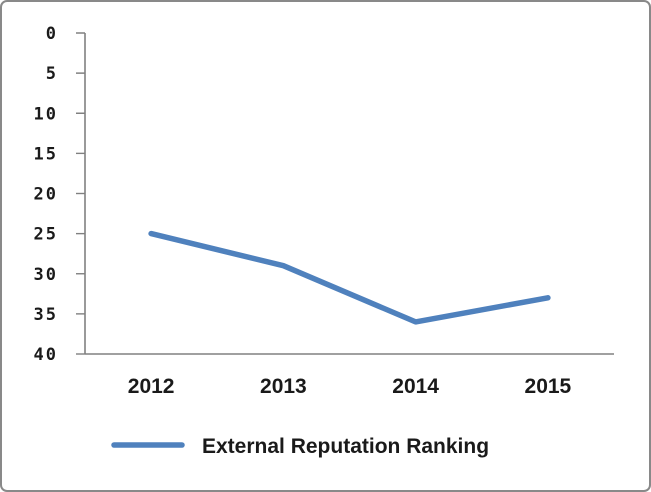  I want to click on y-axis-tick-labels: 0 5 10 15 20 25 30 35 40, so click(46, 194).